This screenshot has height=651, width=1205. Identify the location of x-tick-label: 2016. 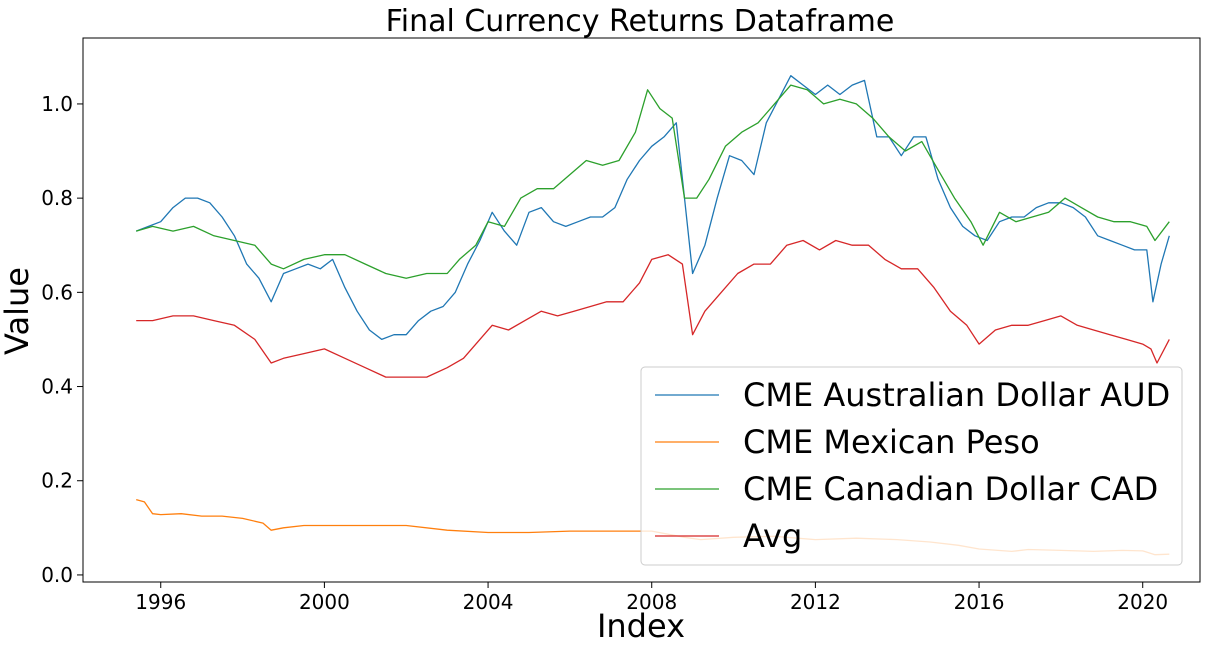
(979, 602).